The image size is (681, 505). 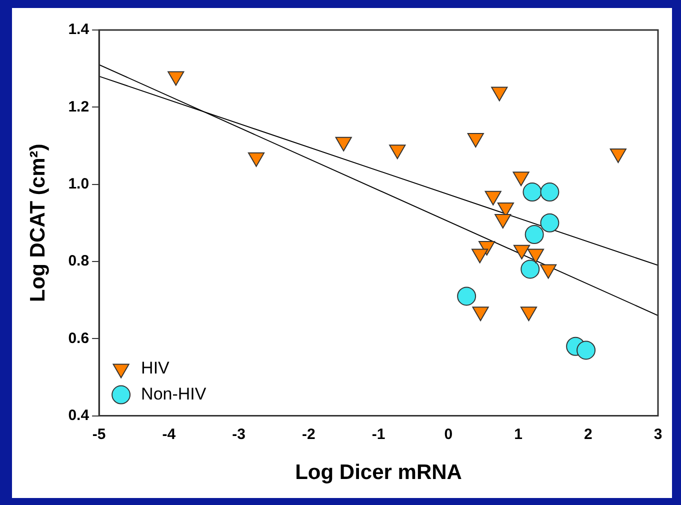 What do you see at coordinates (379, 434) in the screenshot?
I see `x-tick-label: -1` at bounding box center [379, 434].